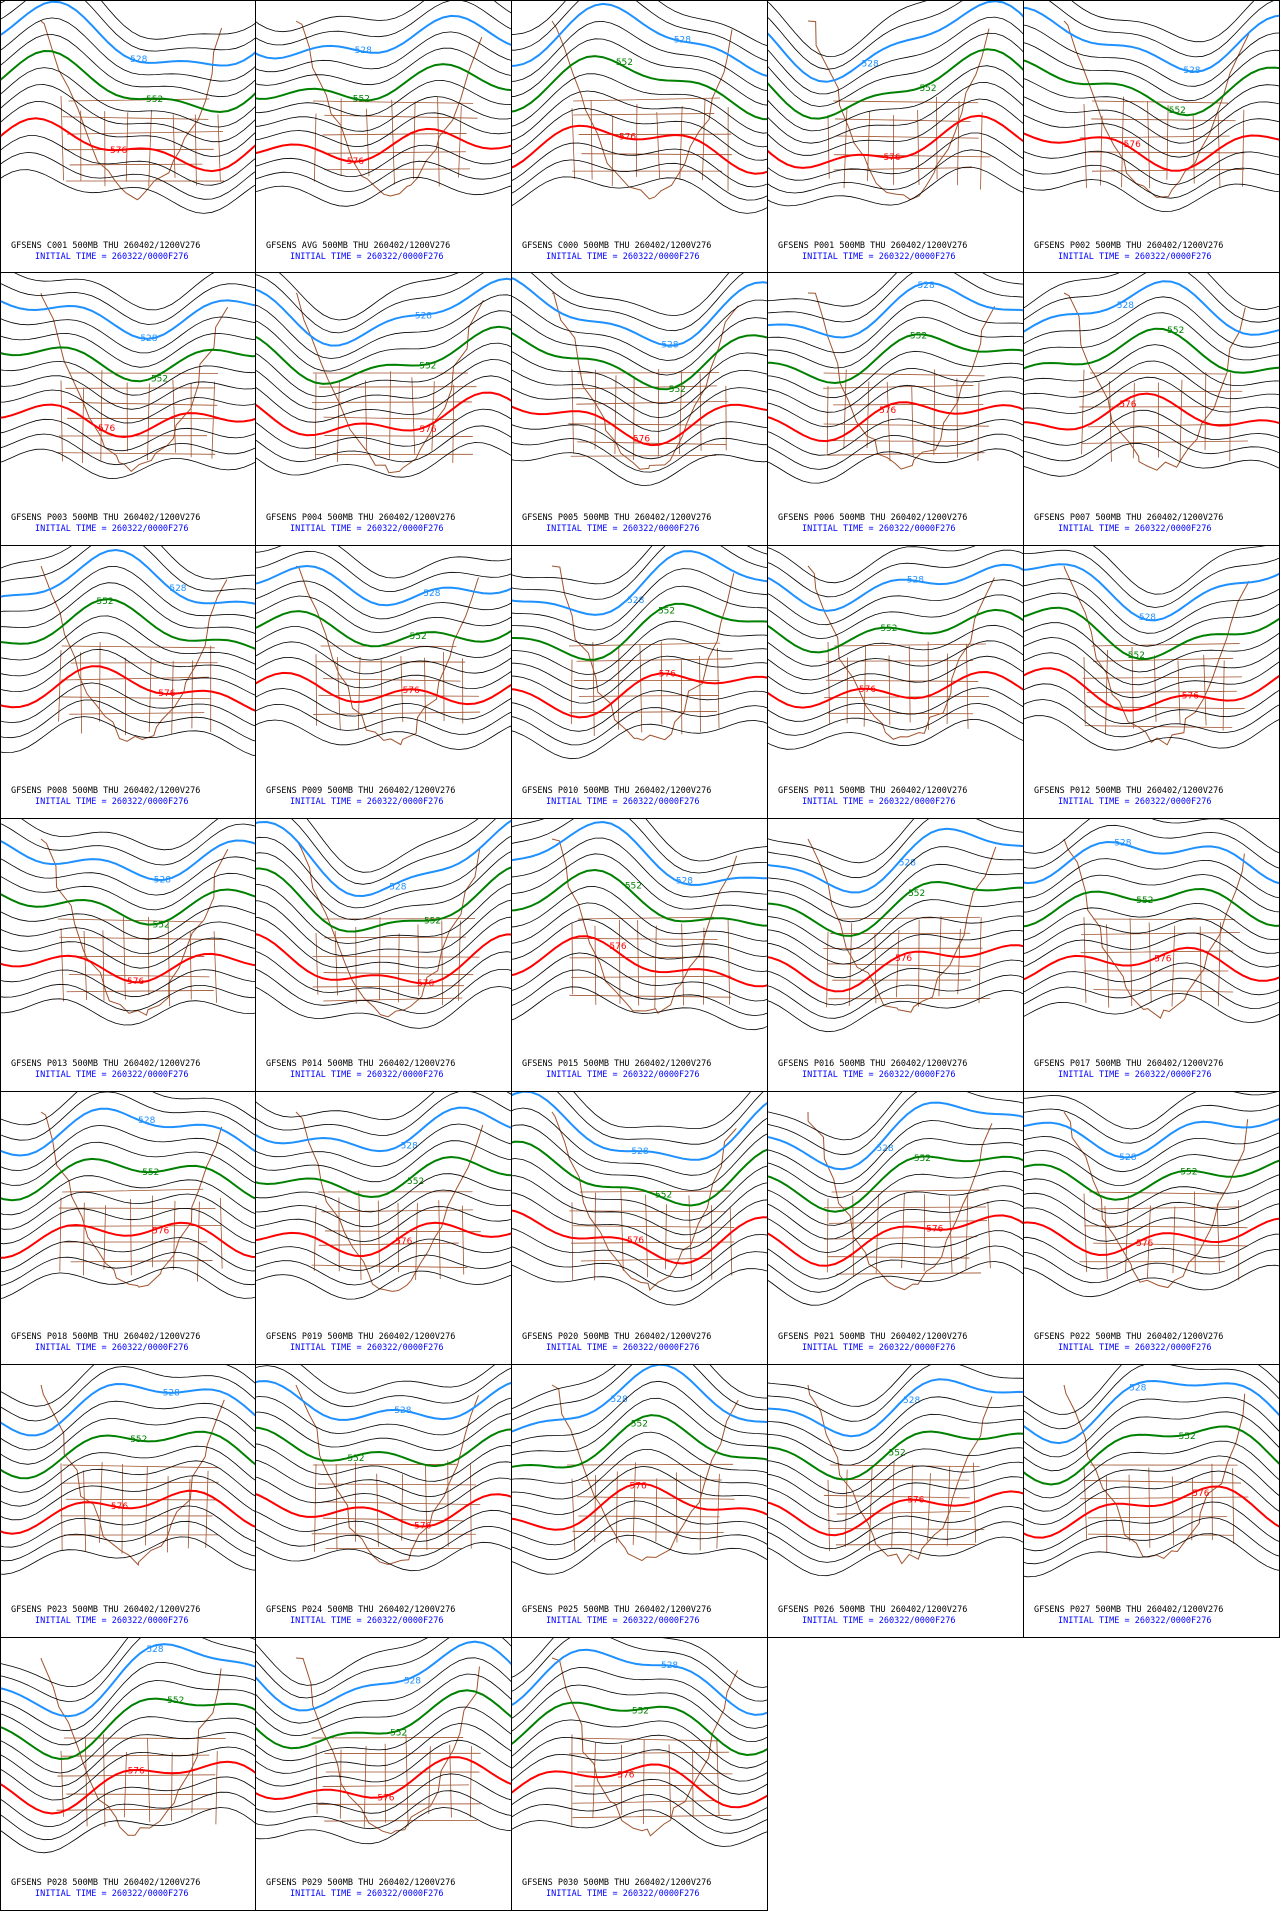 The width and height of the screenshot is (1280, 1911). I want to click on panel-title: GFSENS P025 500MB THU 260402/1200V276, so click(617, 1610).